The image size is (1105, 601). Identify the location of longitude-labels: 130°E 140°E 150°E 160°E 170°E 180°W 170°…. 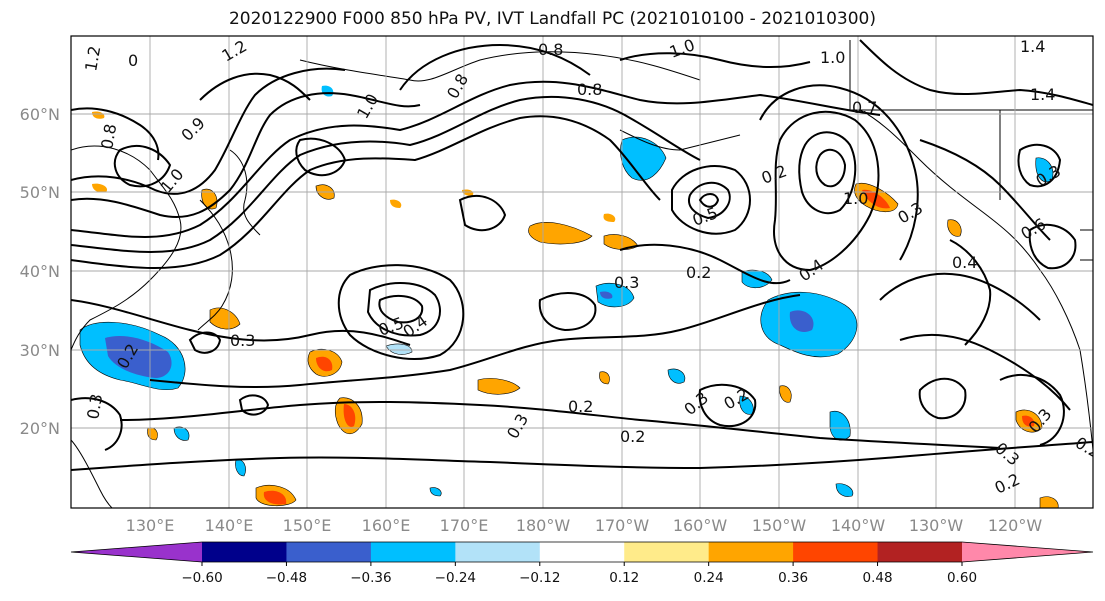
(584, 525).